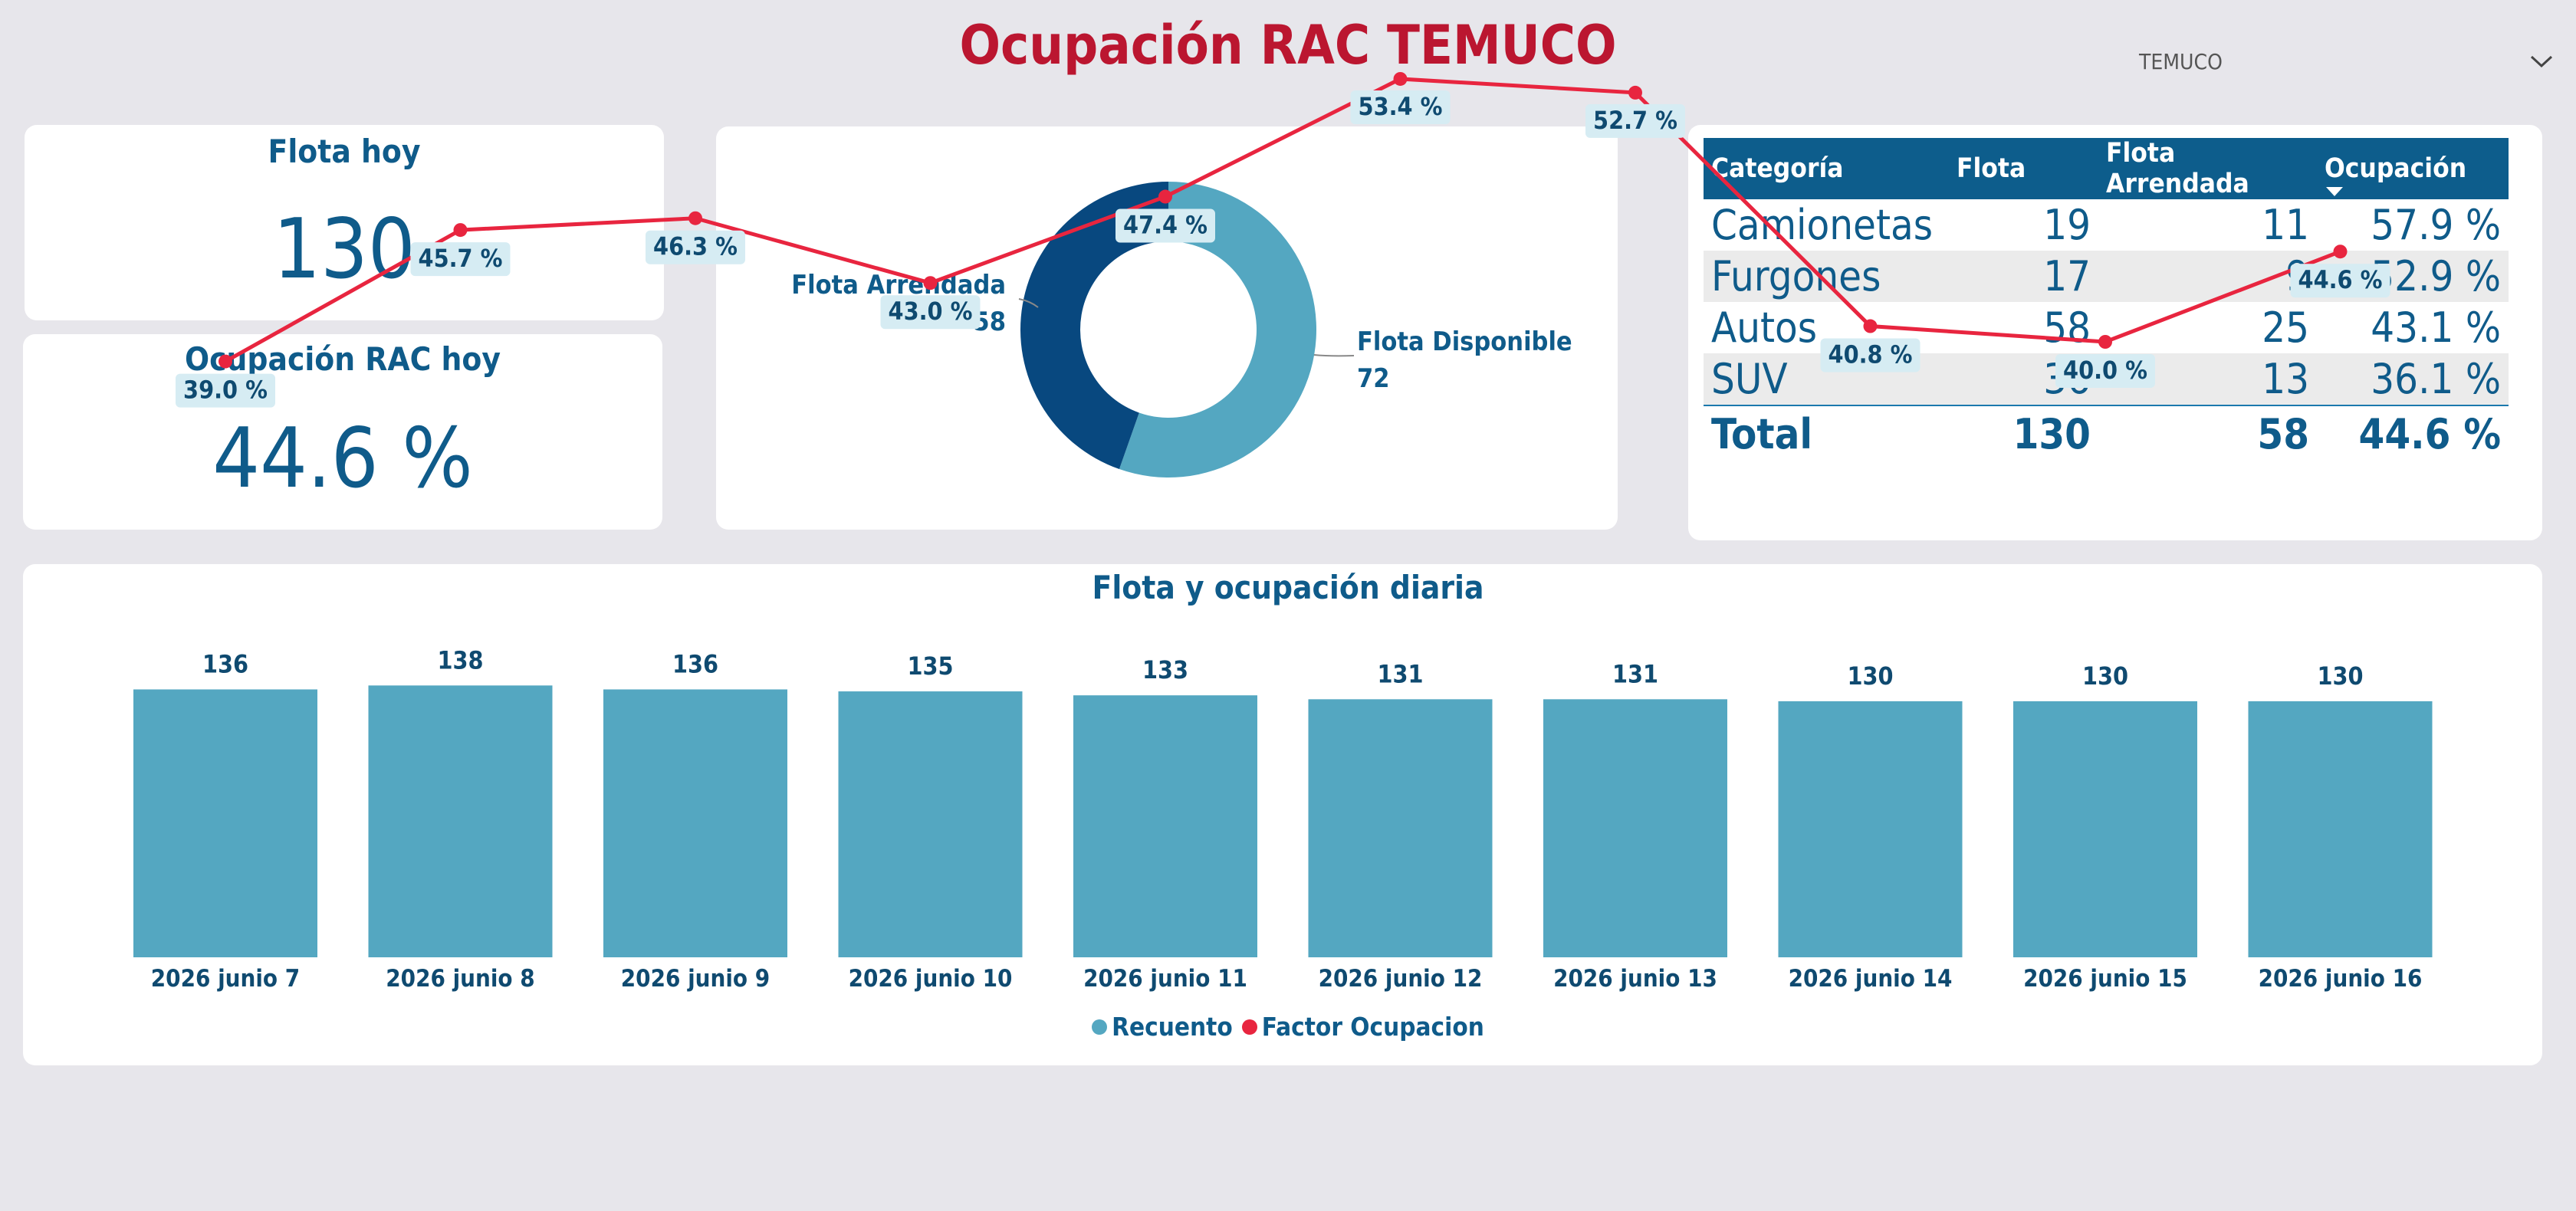 This screenshot has height=1211, width=2576. Describe the element at coordinates (1826, 379) in the screenshot. I see `cell-category: SUV` at that location.